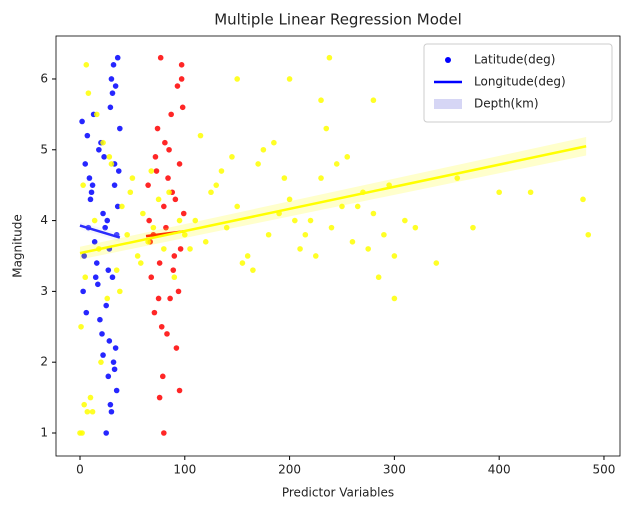 This screenshot has height=507, width=627. What do you see at coordinates (499, 470) in the screenshot?
I see `x-tick-label: 400` at bounding box center [499, 470].